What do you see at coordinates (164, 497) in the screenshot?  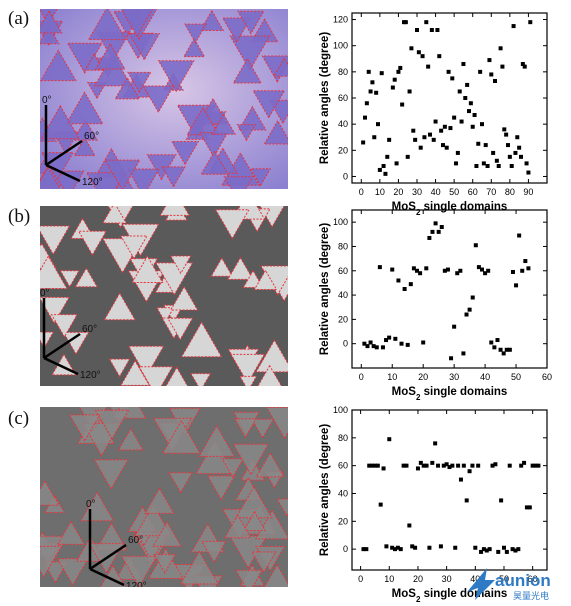 I see `micrograph-c: 0° 60° 120°` at bounding box center [164, 497].